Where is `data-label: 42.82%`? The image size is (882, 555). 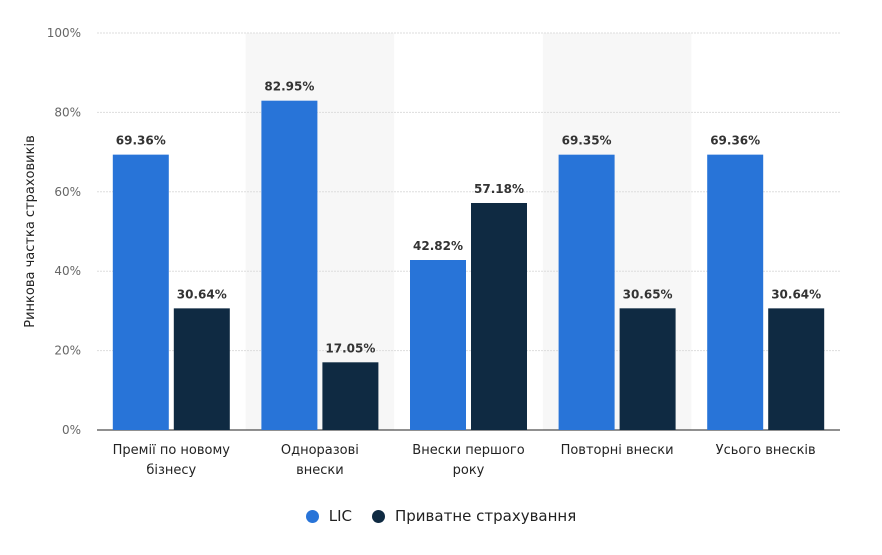
data-label: 42.82% is located at coordinates (438, 246).